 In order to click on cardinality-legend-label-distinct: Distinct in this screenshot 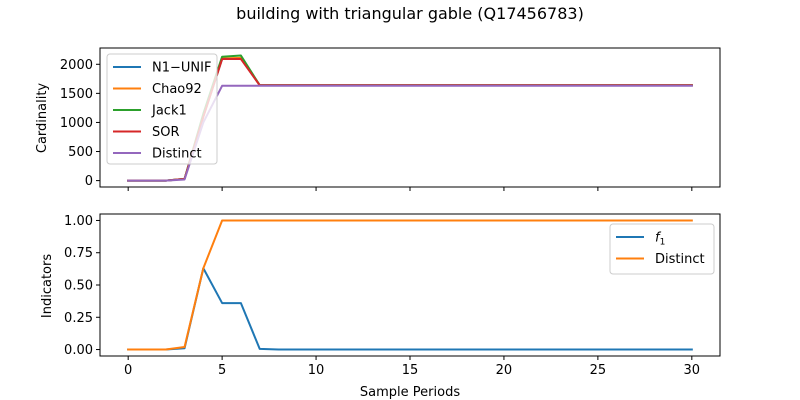, I will do `click(177, 154)`.